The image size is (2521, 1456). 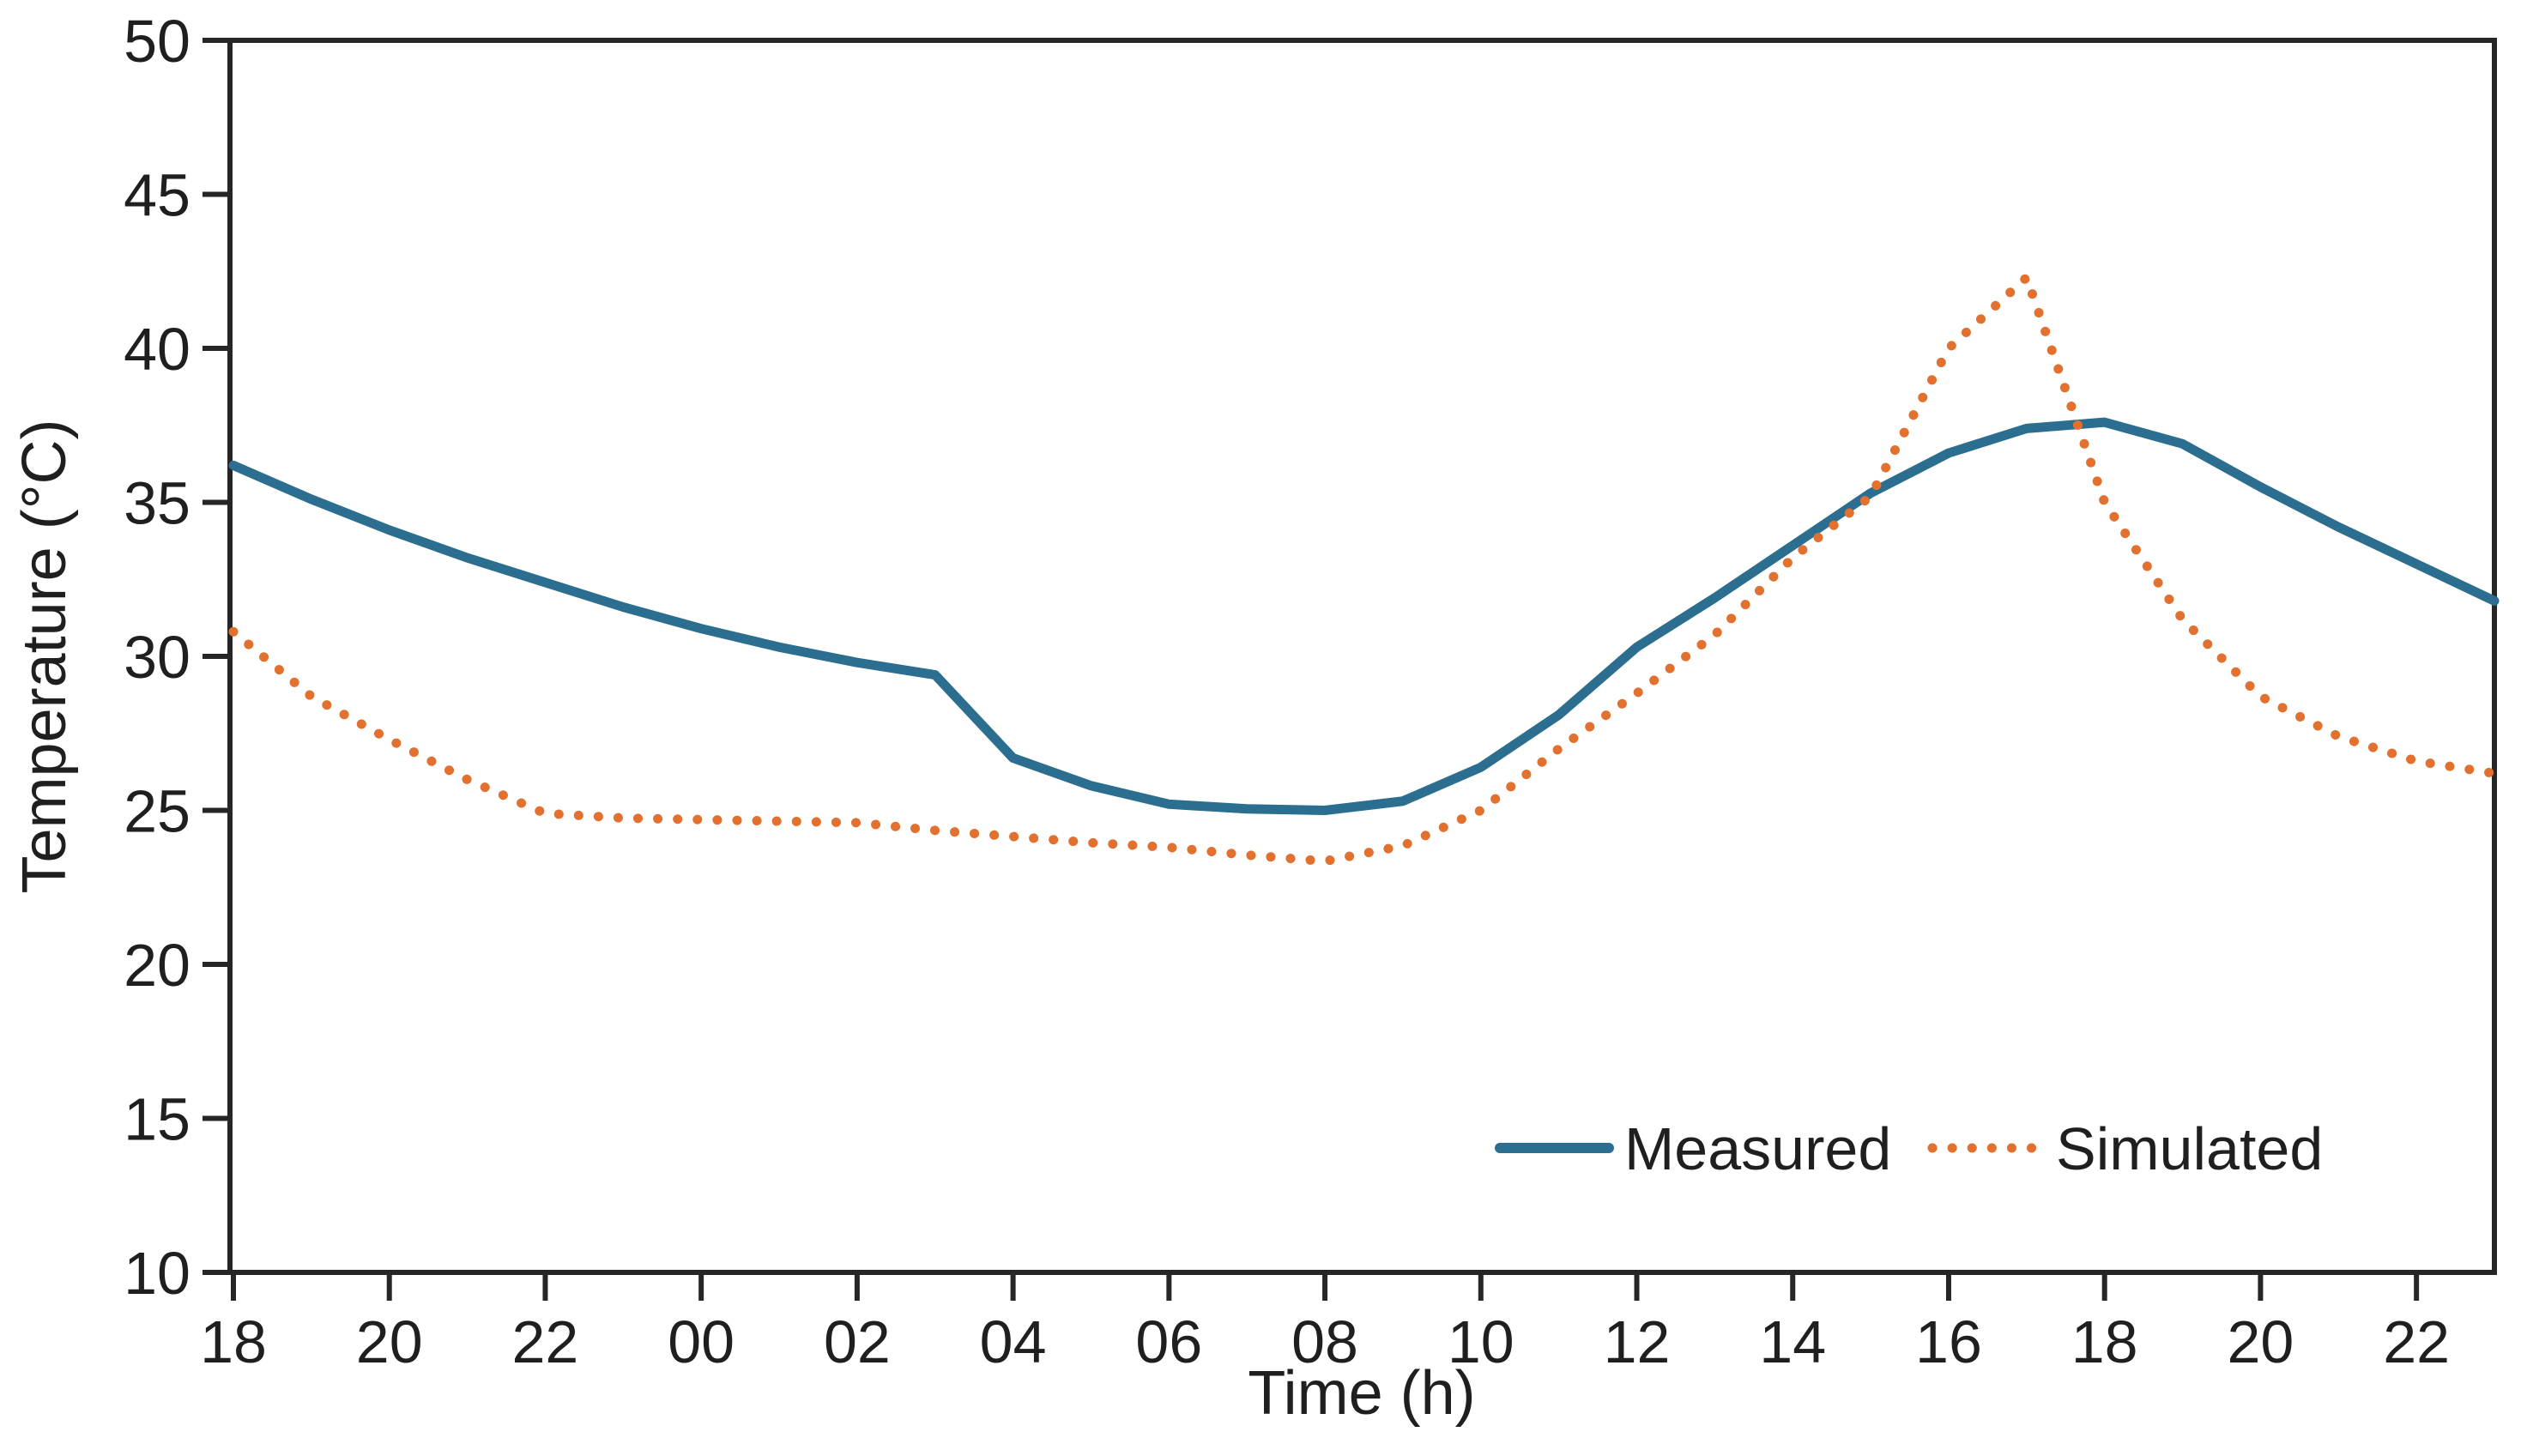 I want to click on legend: Measured Simulated, so click(x=1909, y=1148).